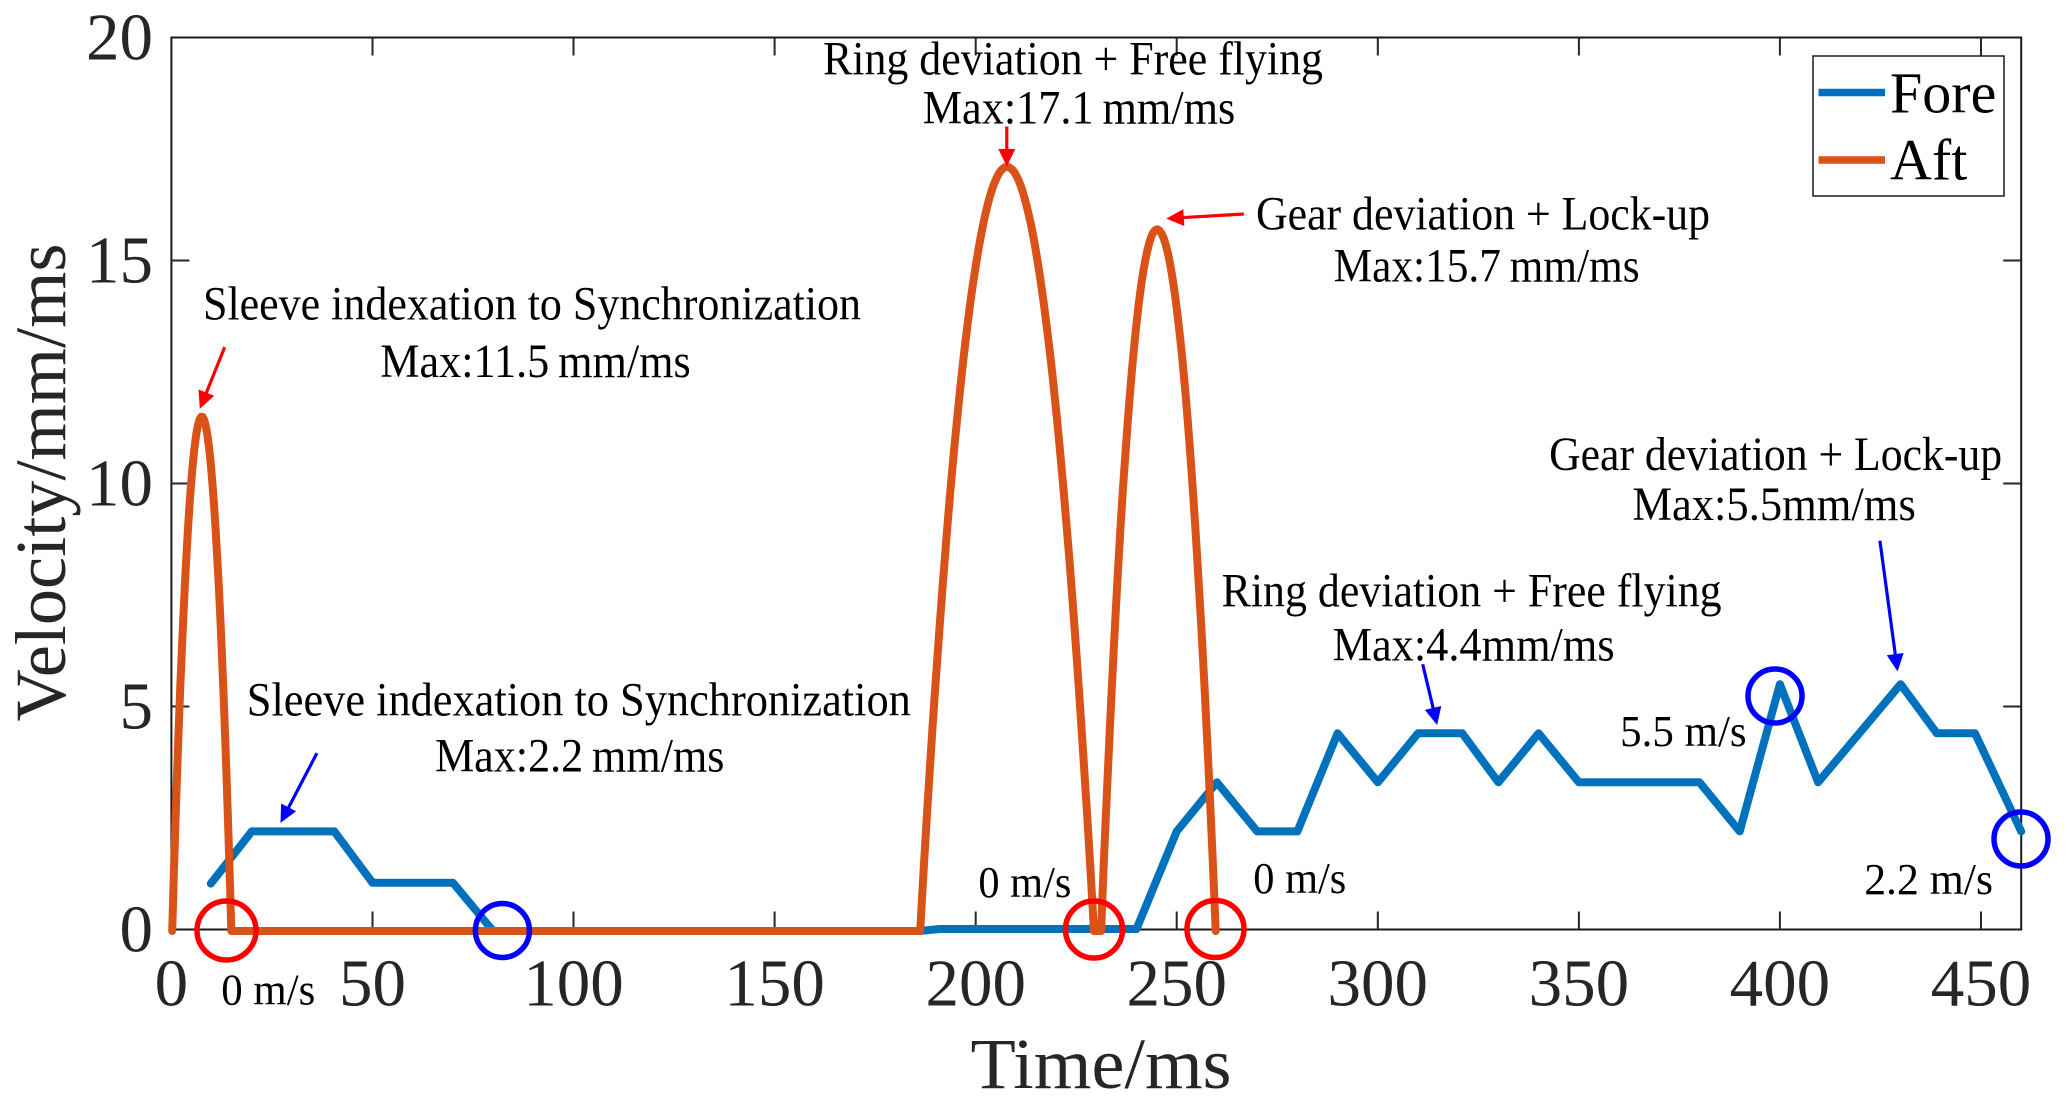  Describe the element at coordinates (1780, 984) in the screenshot. I see `svg-text: 400` at that location.